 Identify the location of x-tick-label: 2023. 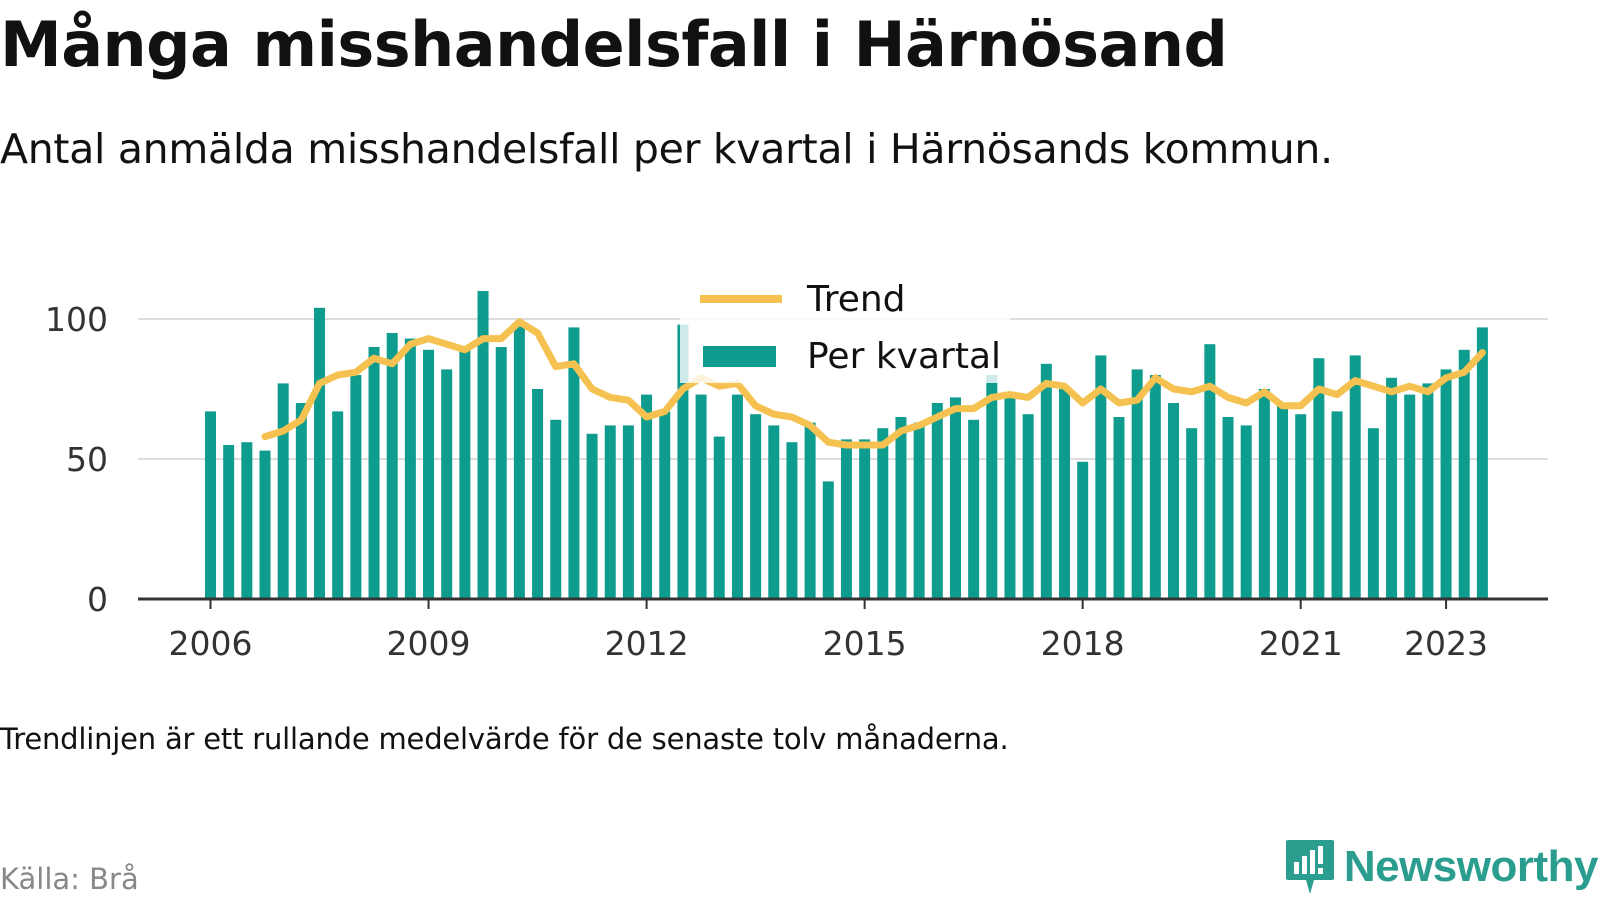
(1446, 643).